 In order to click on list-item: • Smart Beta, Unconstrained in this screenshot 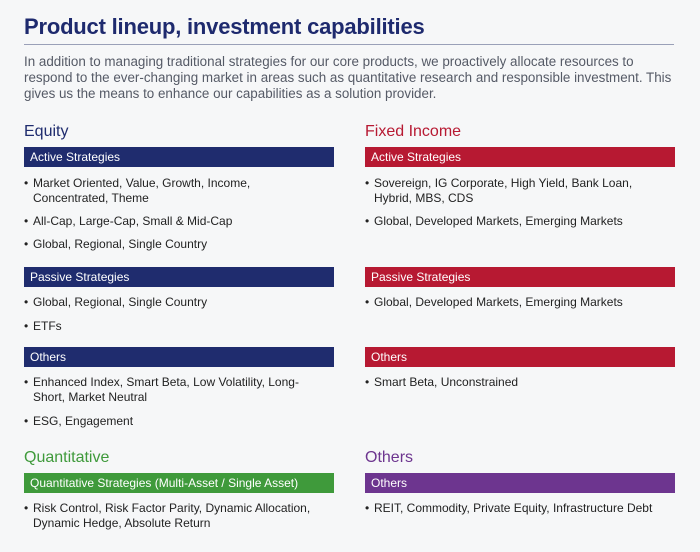, I will do `click(515, 382)`.